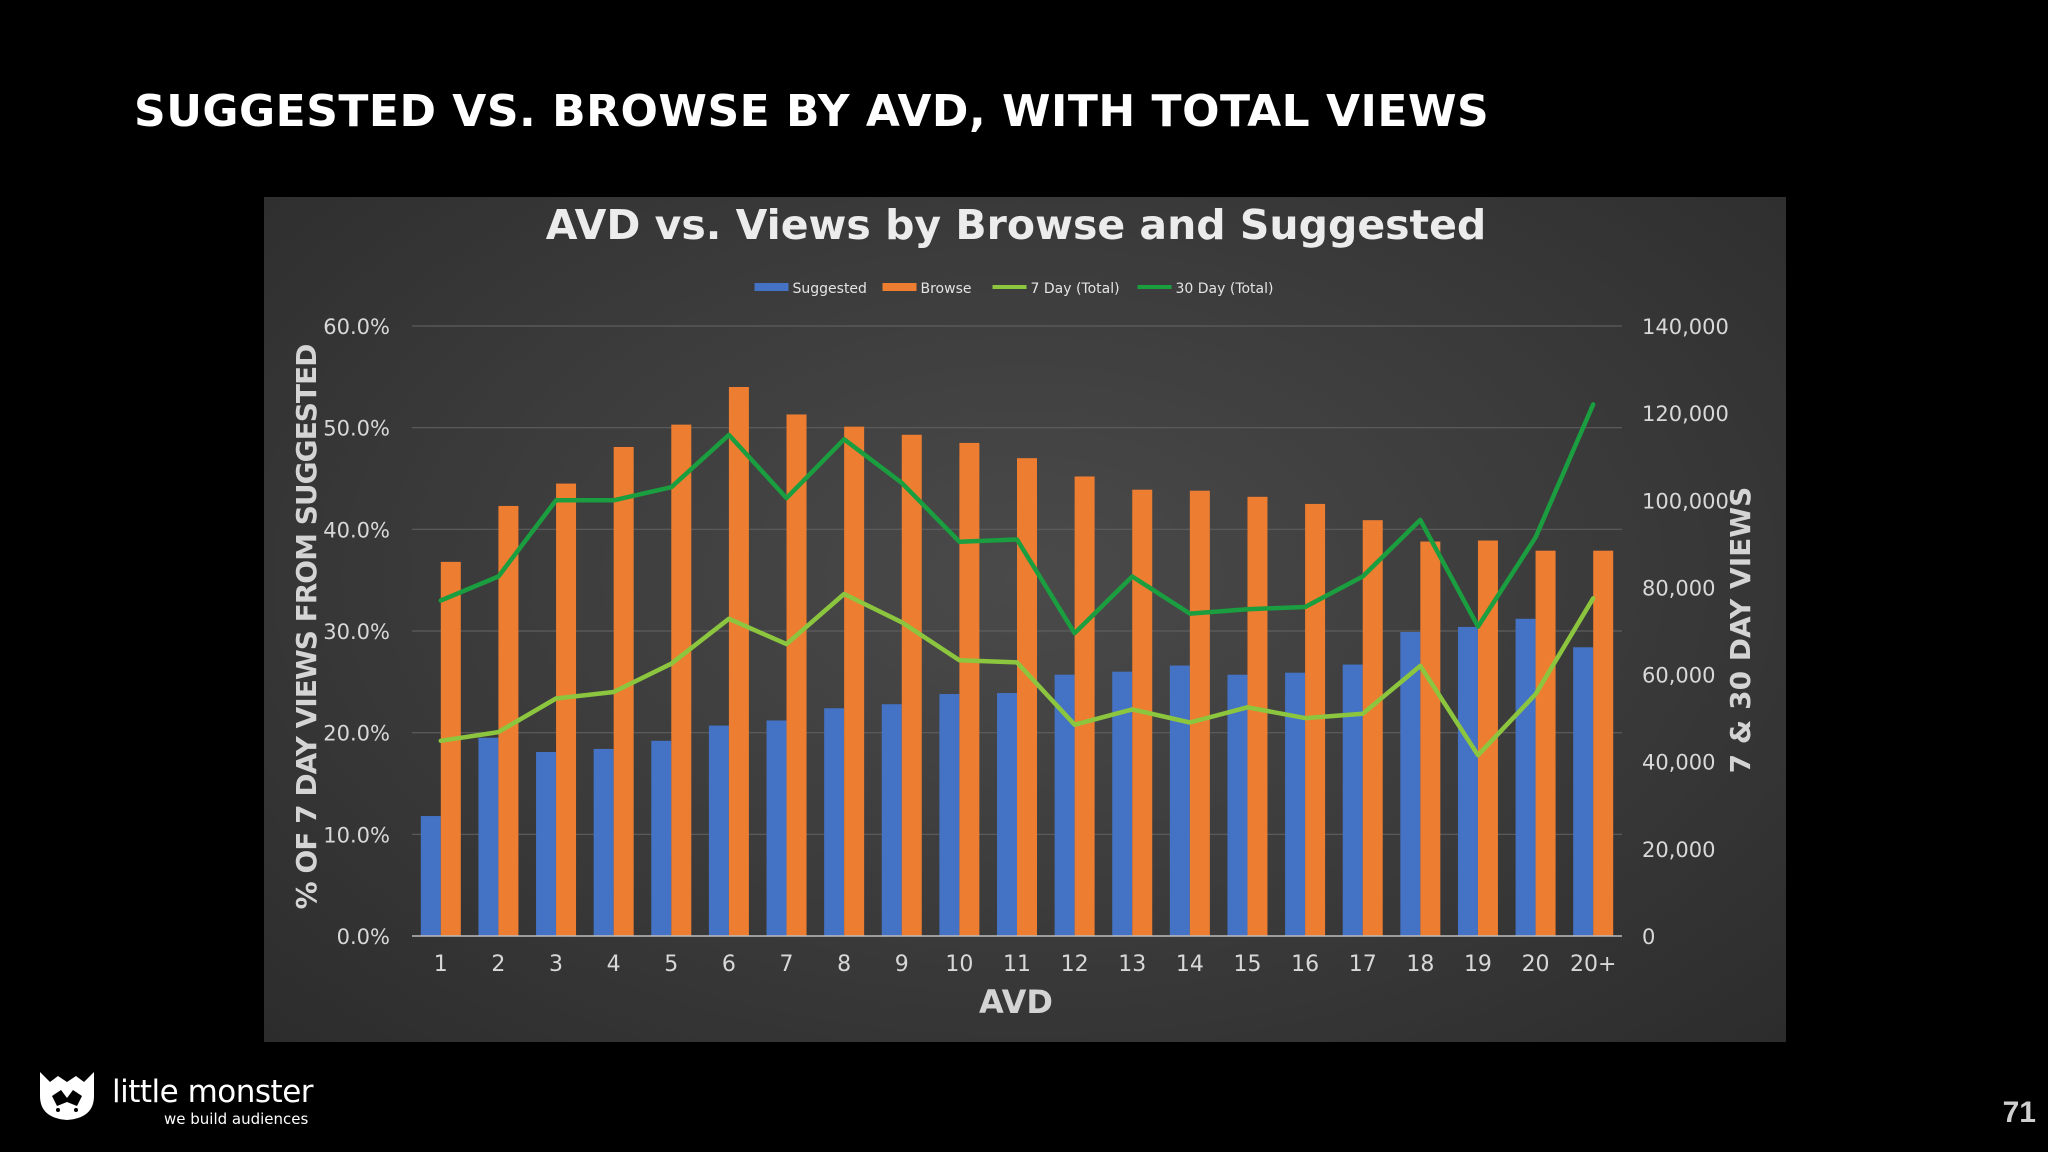  What do you see at coordinates (306, 627) in the screenshot?
I see `y-axis-label: % OF 7 DAY VIEWS FROM SUGGESTED` at bounding box center [306, 627].